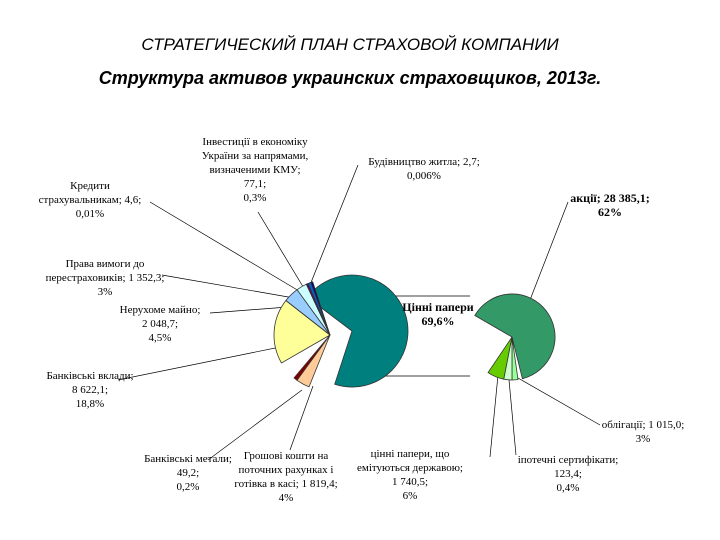 The image size is (720, 540). I want to click on leader-грошові-кошти, so click(301, 418).